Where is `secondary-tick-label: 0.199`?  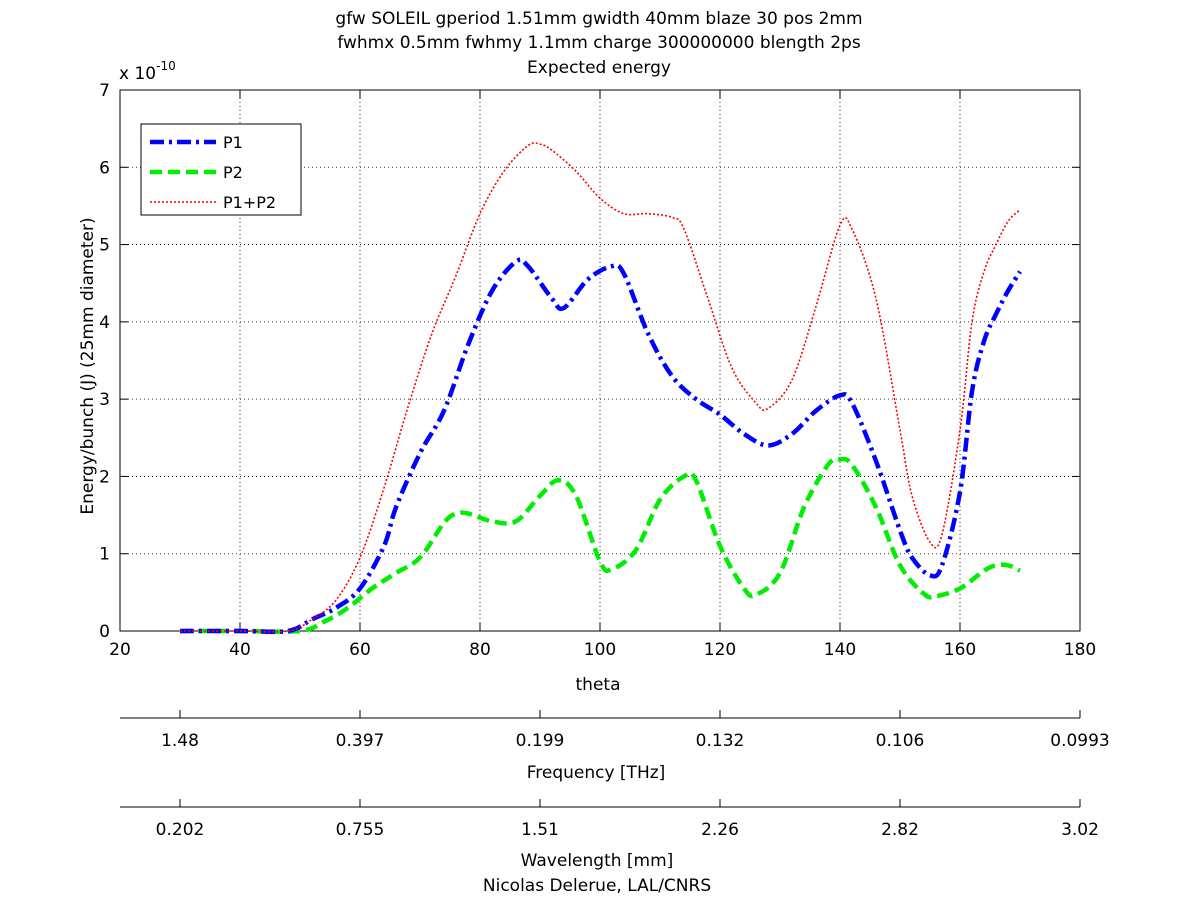 secondary-tick-label: 0.199 is located at coordinates (540, 741).